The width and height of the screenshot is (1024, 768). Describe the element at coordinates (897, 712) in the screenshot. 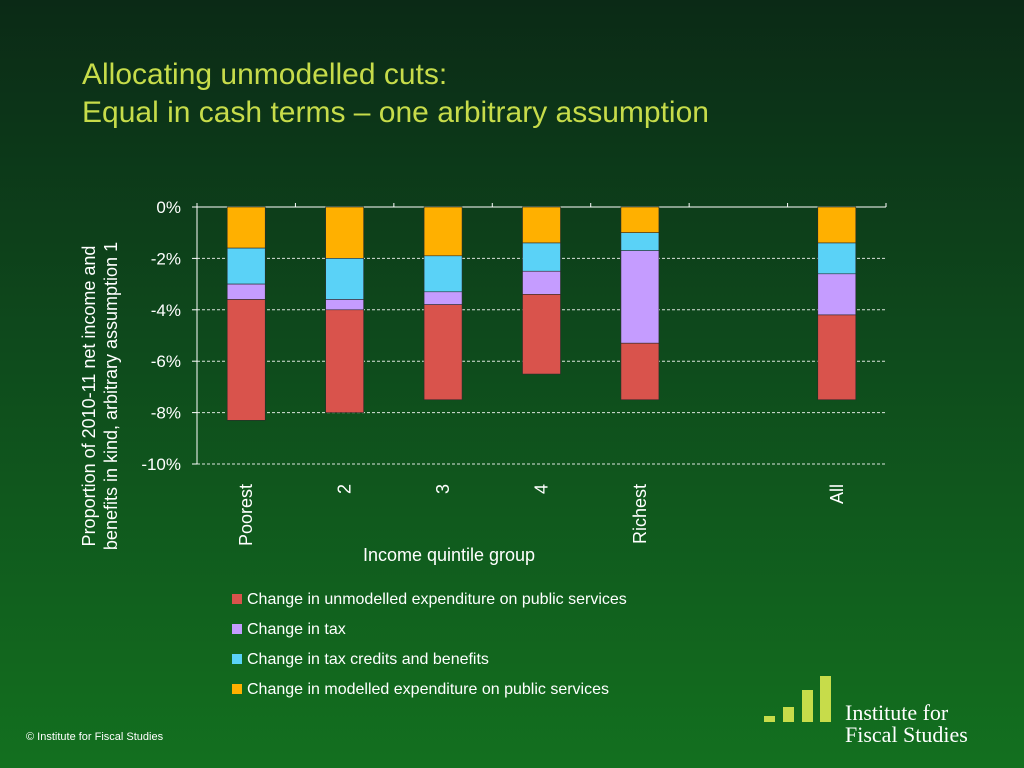

I see `logo-line-1: Institute for` at that location.